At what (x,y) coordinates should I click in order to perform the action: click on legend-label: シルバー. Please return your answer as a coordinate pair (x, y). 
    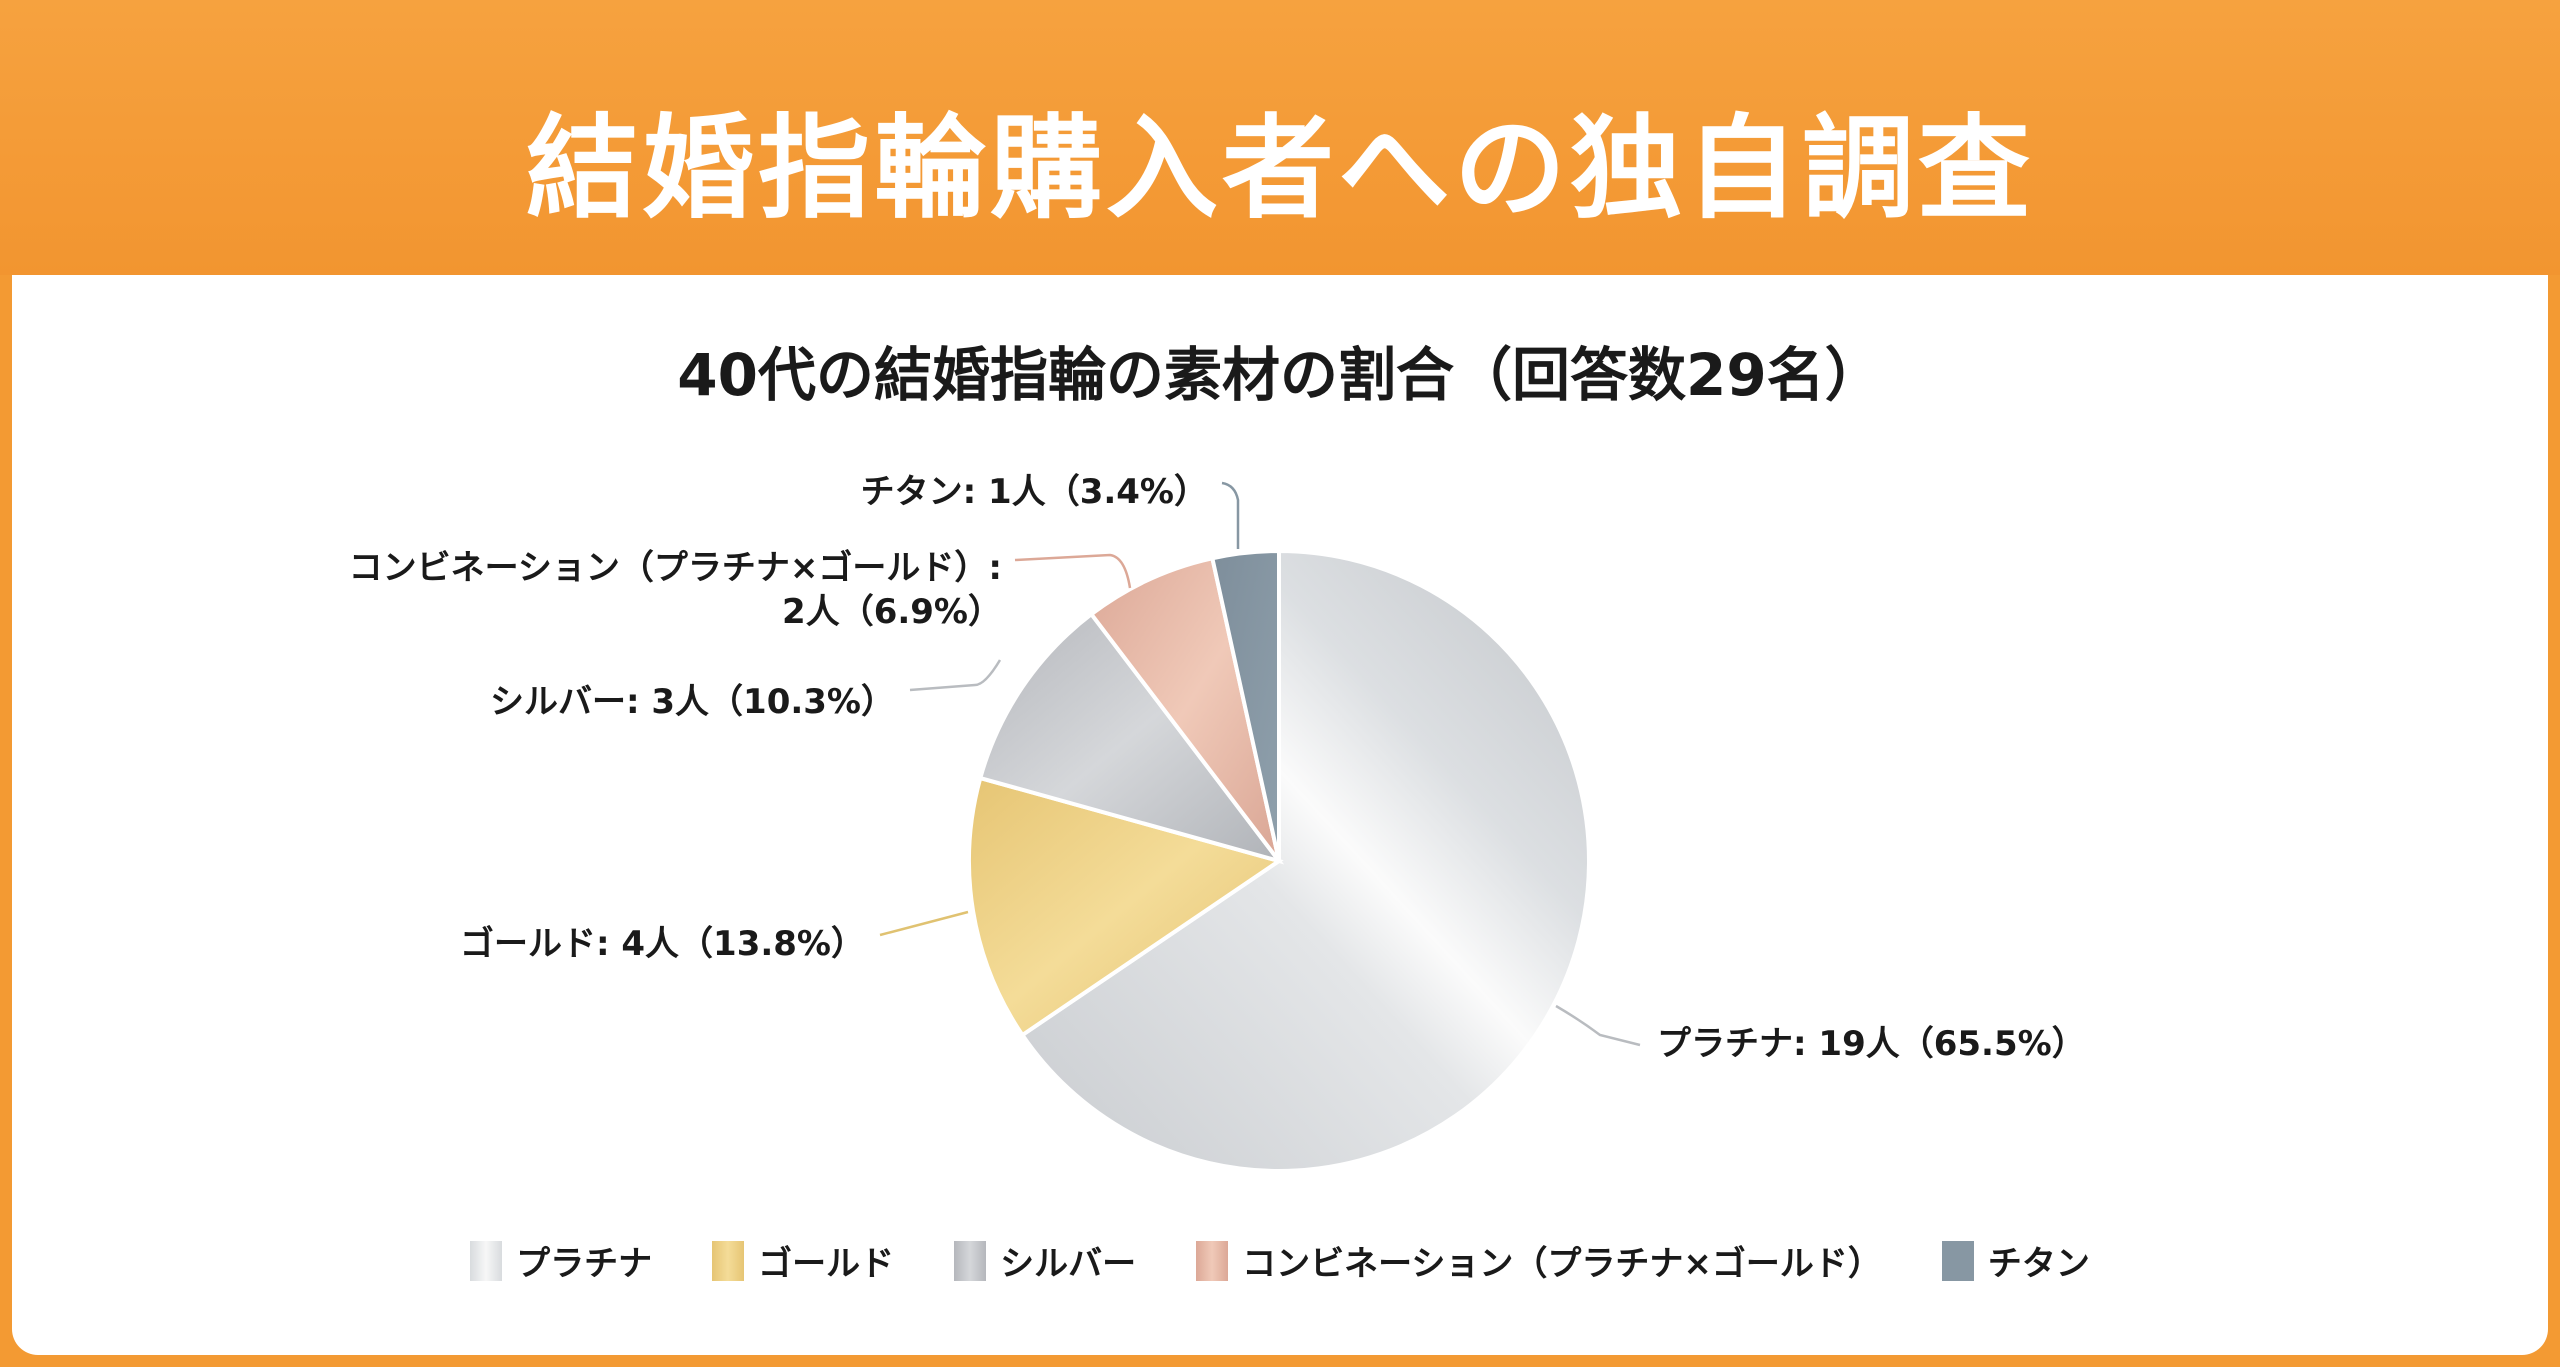
    Looking at the image, I should click on (1068, 1264).